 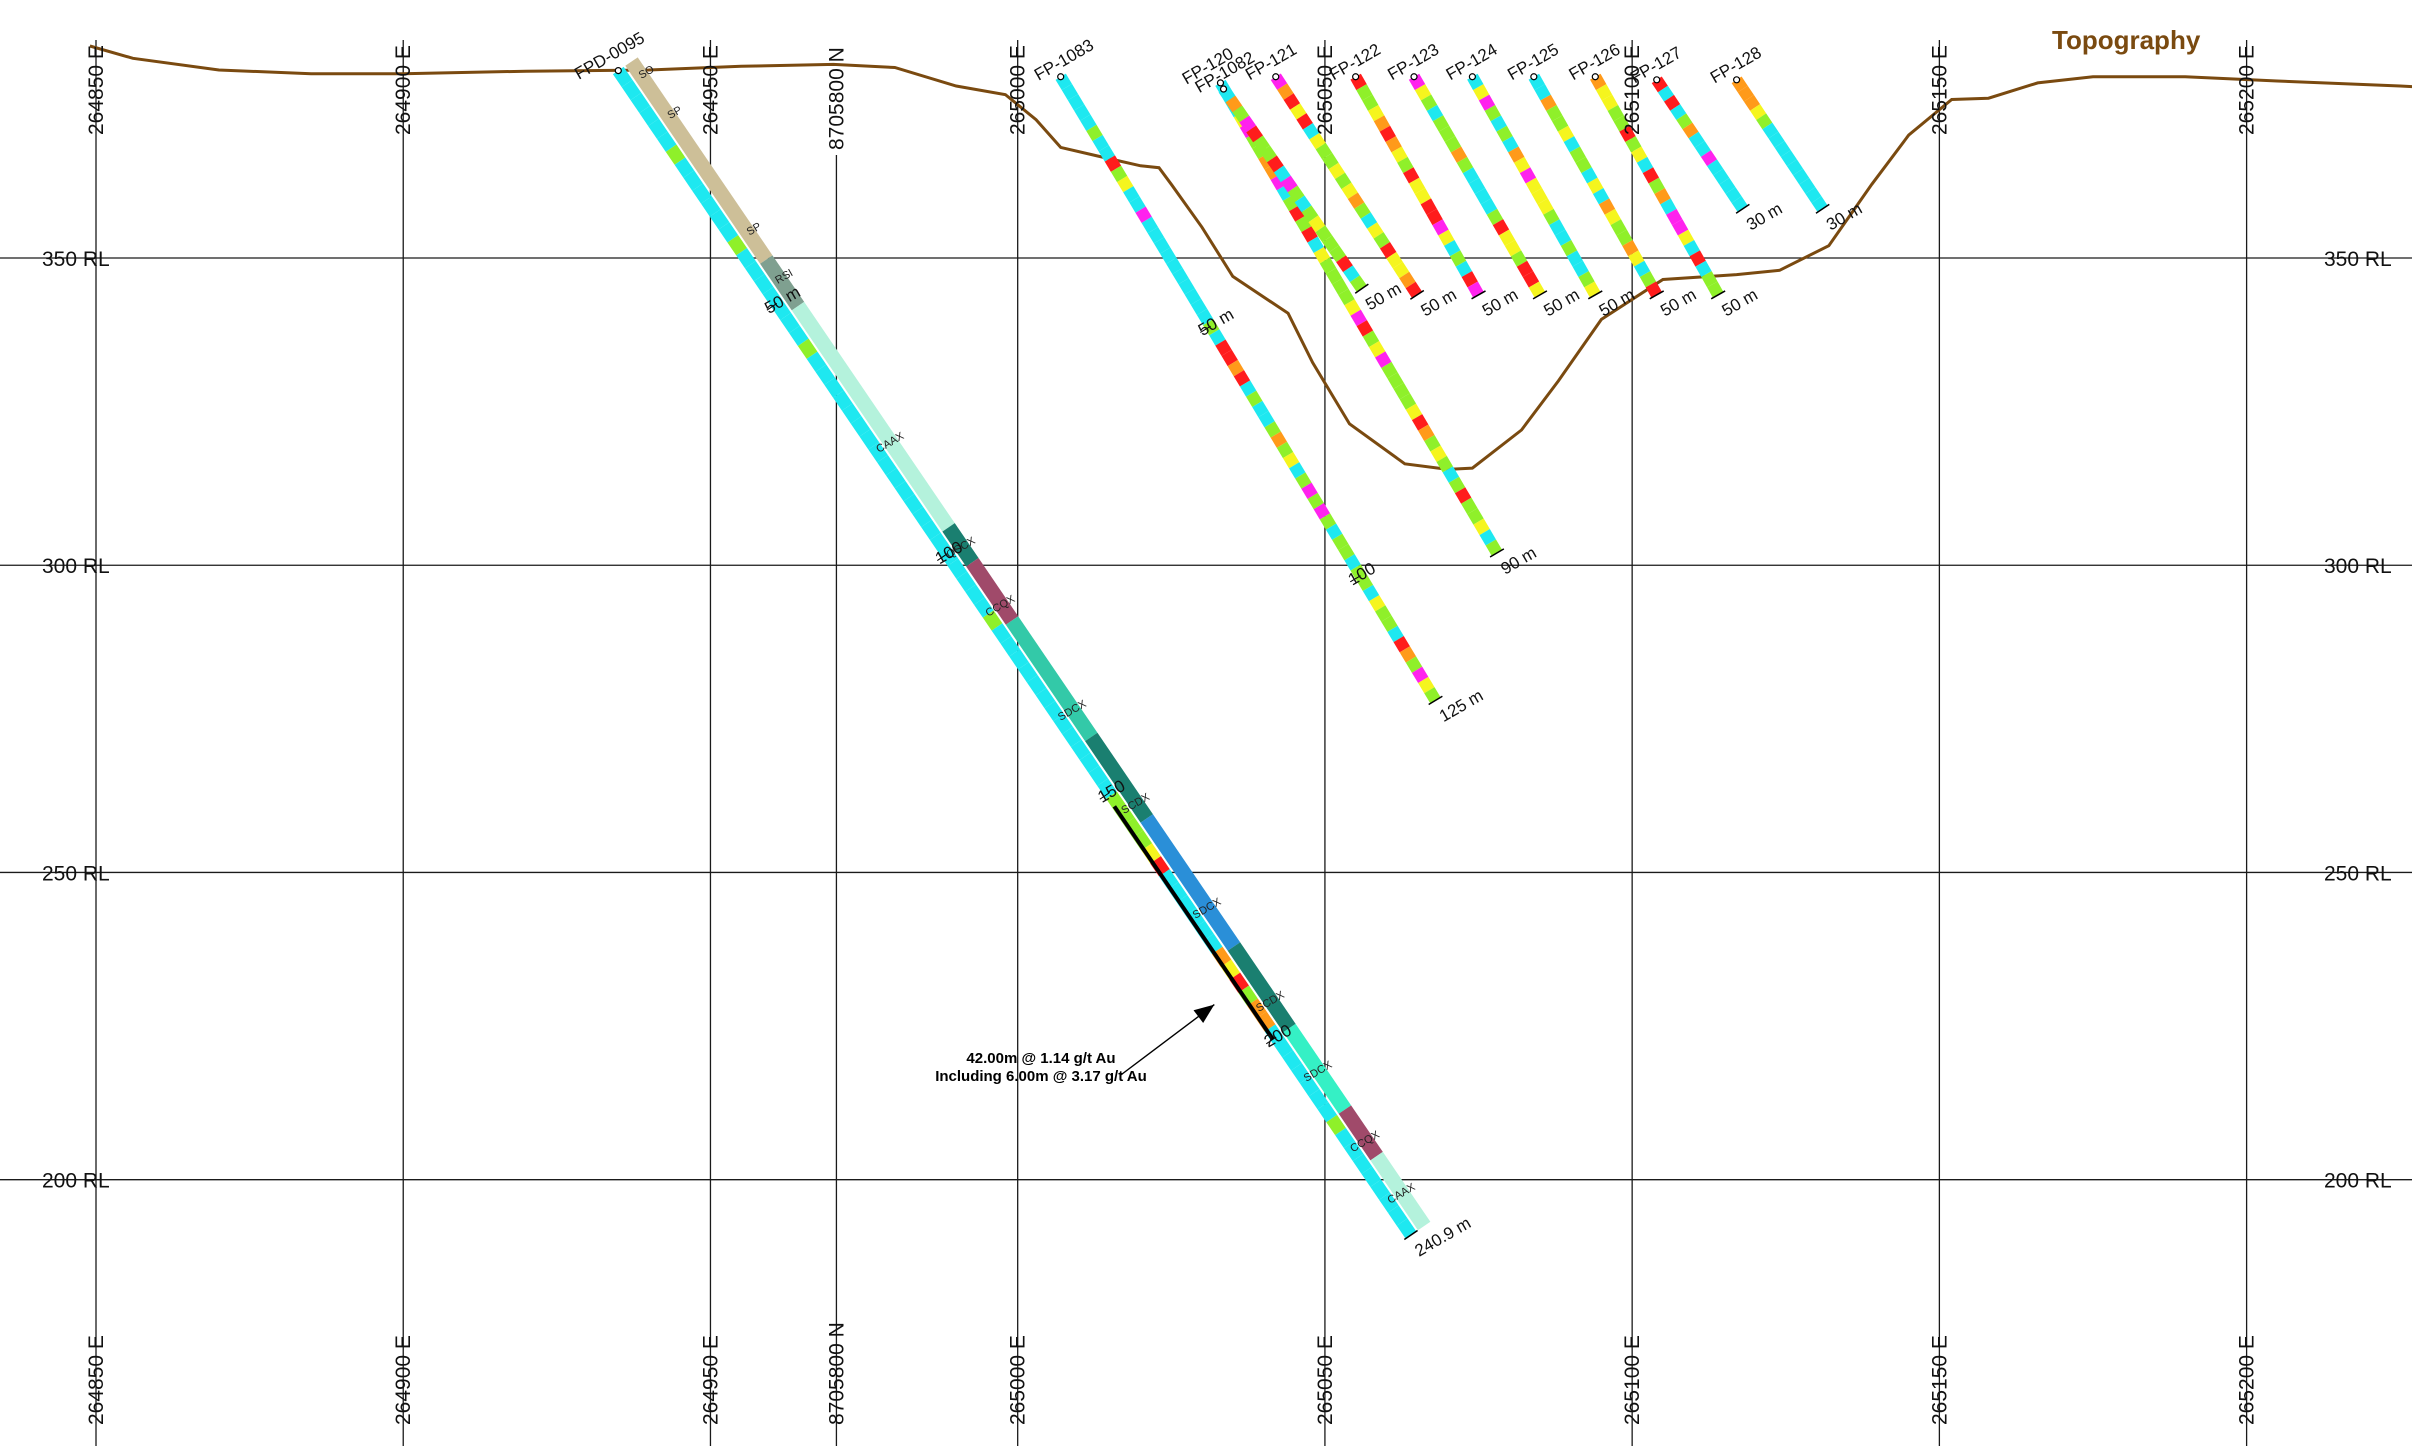 What do you see at coordinates (1632, 1380) in the screenshot?
I see `easting-tick-label-bottom: 265100 E` at bounding box center [1632, 1380].